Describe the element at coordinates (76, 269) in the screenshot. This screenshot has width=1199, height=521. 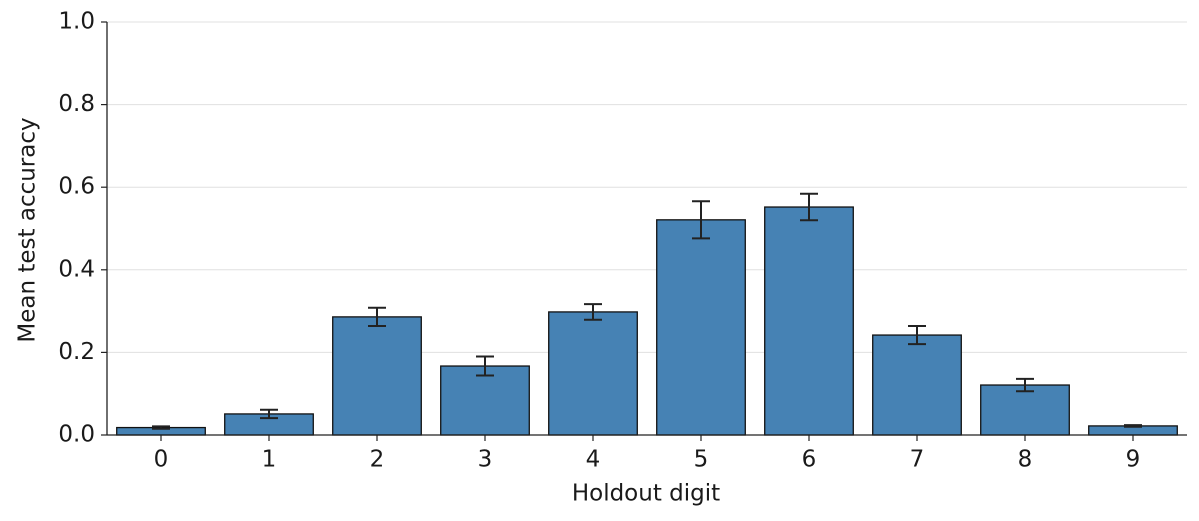
I see `y-tick-label: 0.4` at that location.